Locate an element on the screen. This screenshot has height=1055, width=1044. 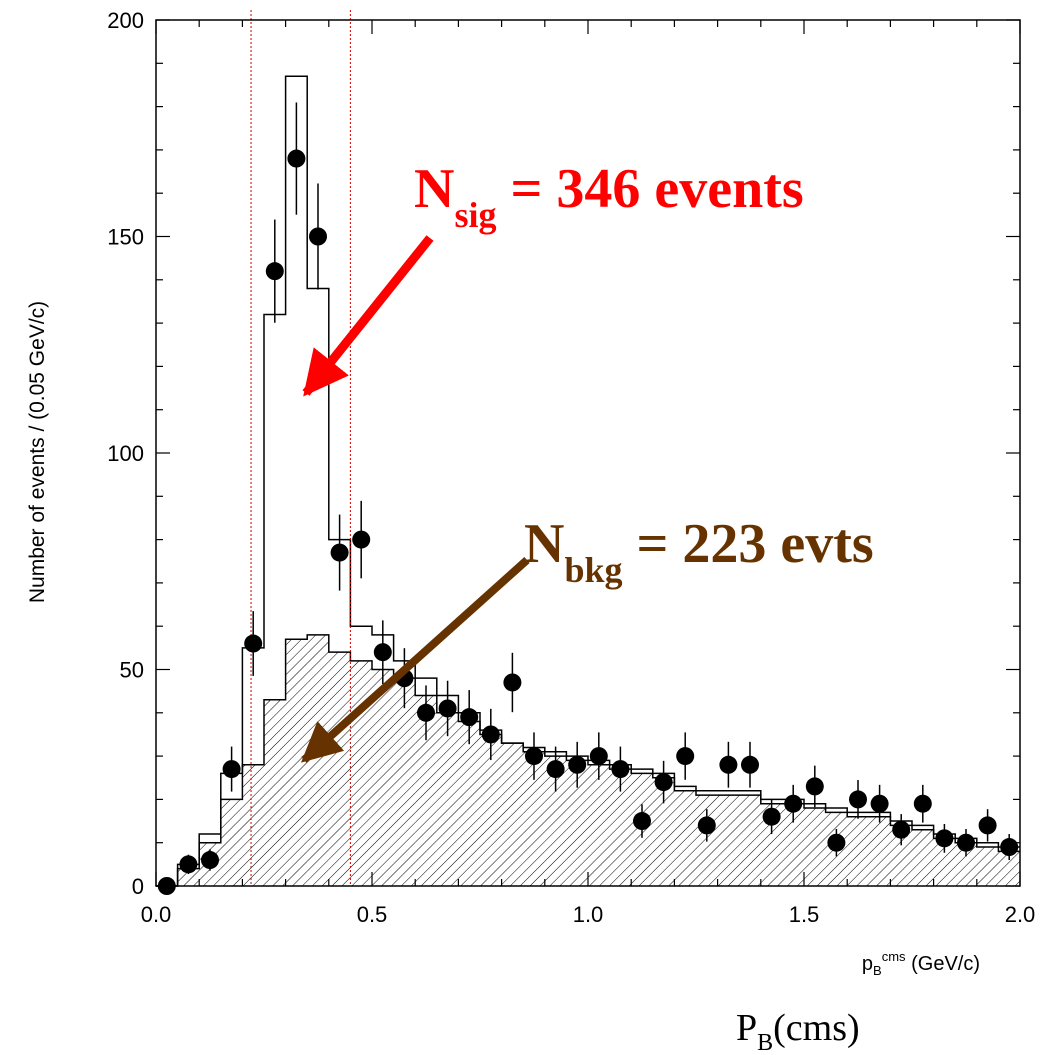
y-tick-label: 150 is located at coordinates (125, 237).